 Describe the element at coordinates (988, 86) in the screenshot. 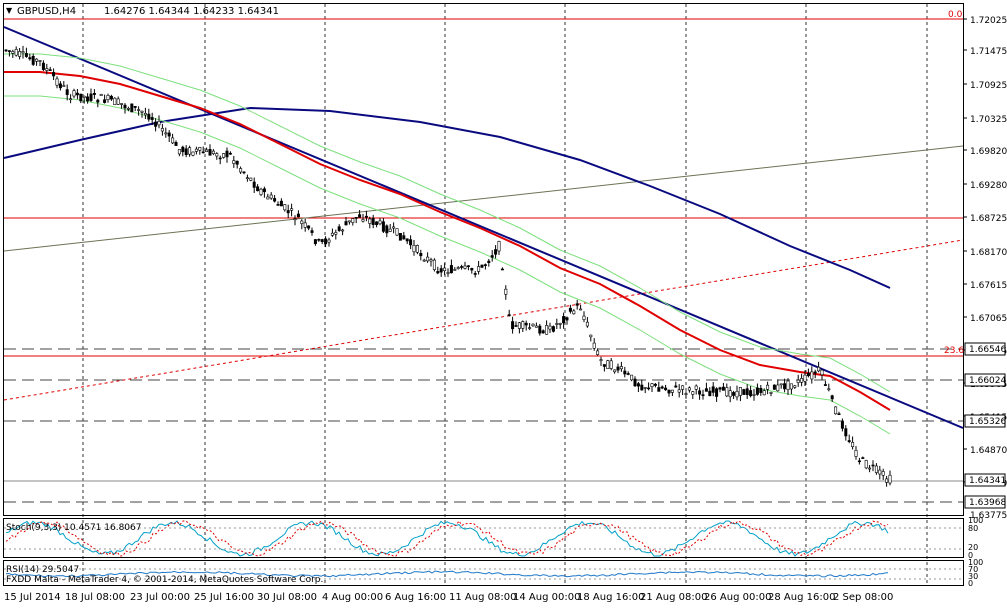

I see `price-tick-label: 1.70925` at that location.